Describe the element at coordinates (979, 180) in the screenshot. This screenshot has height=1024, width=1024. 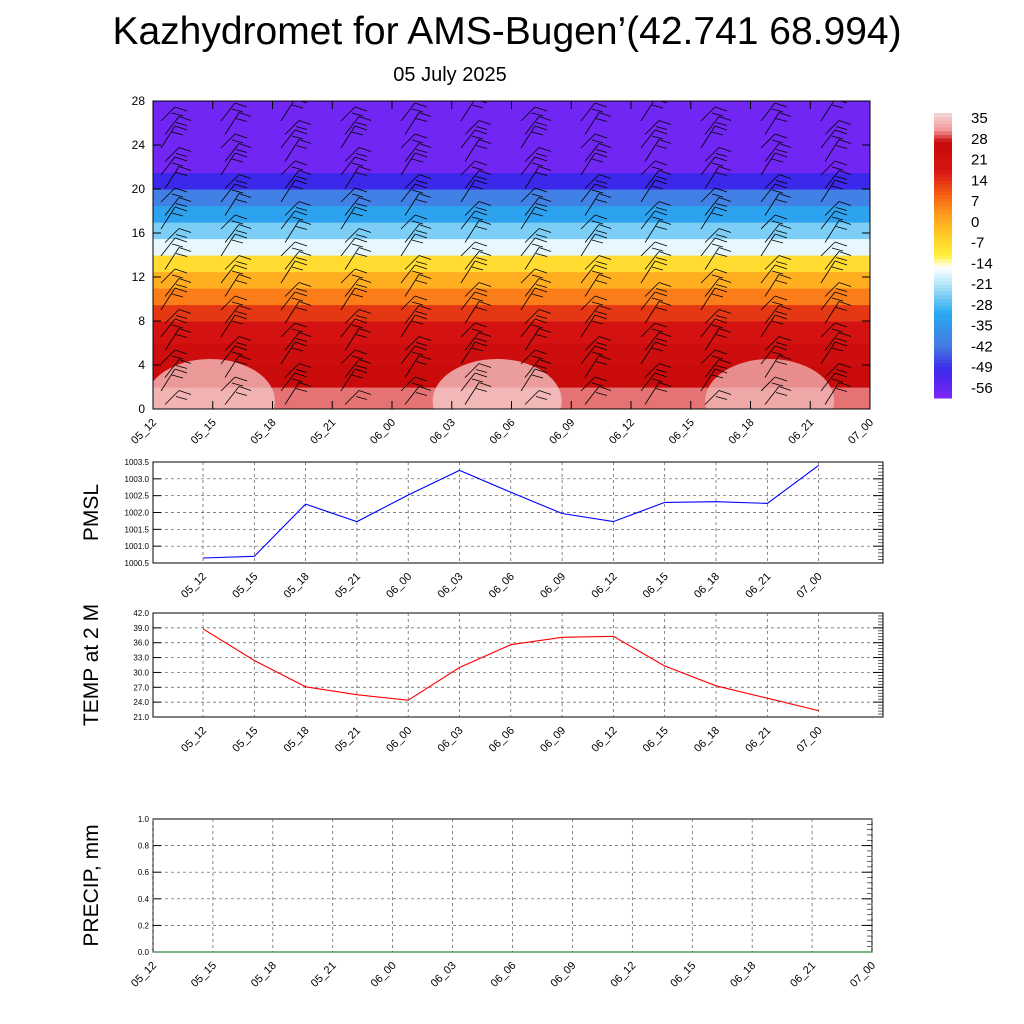
I see `colorbar-label: 14` at that location.